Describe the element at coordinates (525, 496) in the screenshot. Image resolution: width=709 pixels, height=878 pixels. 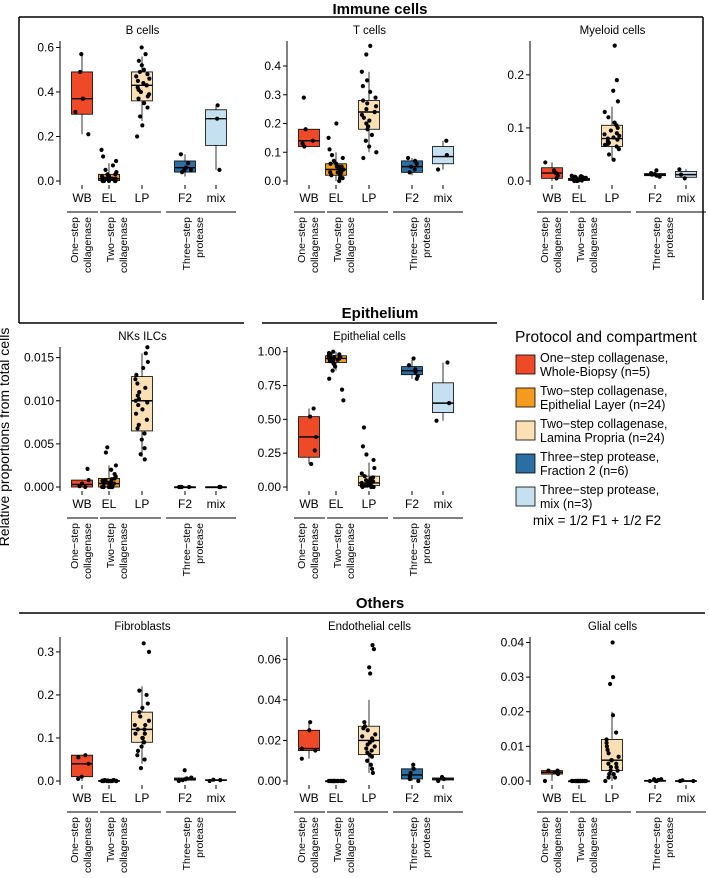
I see `legend-swatch-mix` at that location.